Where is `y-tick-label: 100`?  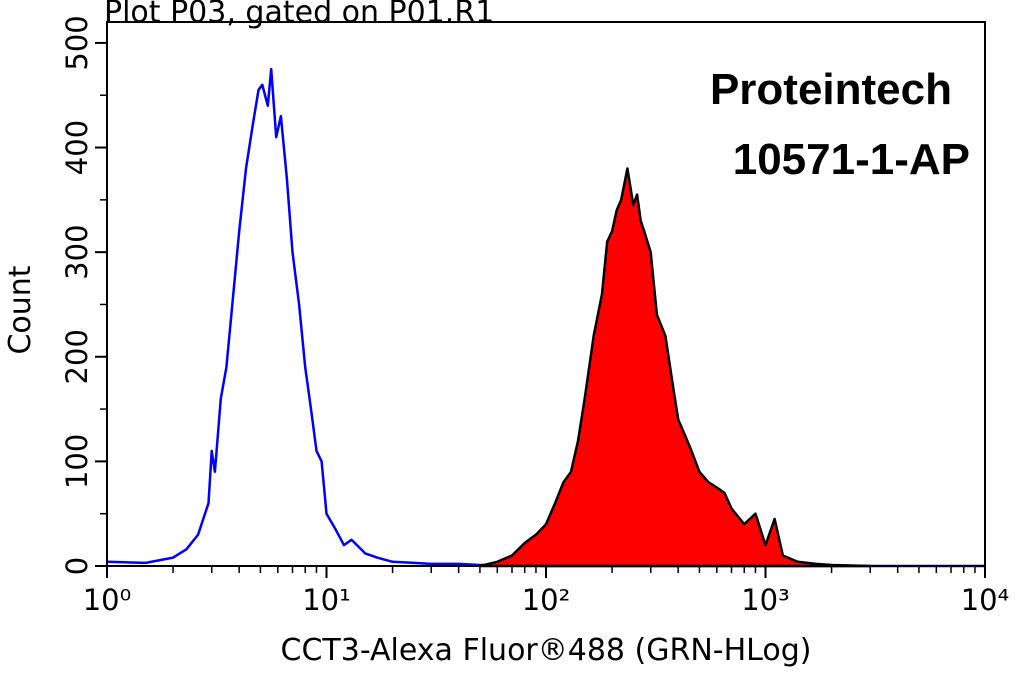
y-tick-label: 100 is located at coordinates (77, 461).